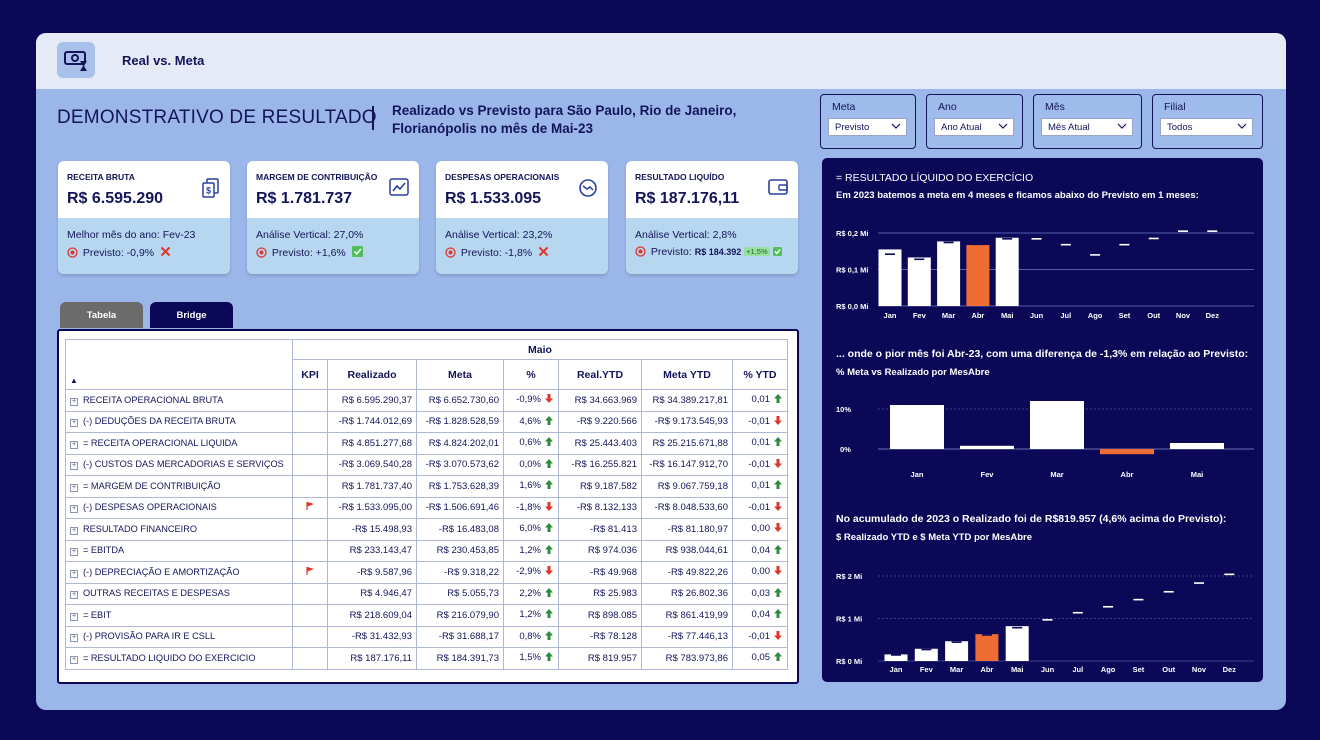 This screenshot has height=740, width=1320. What do you see at coordinates (310, 374) in the screenshot?
I see `column-header: KPI` at bounding box center [310, 374].